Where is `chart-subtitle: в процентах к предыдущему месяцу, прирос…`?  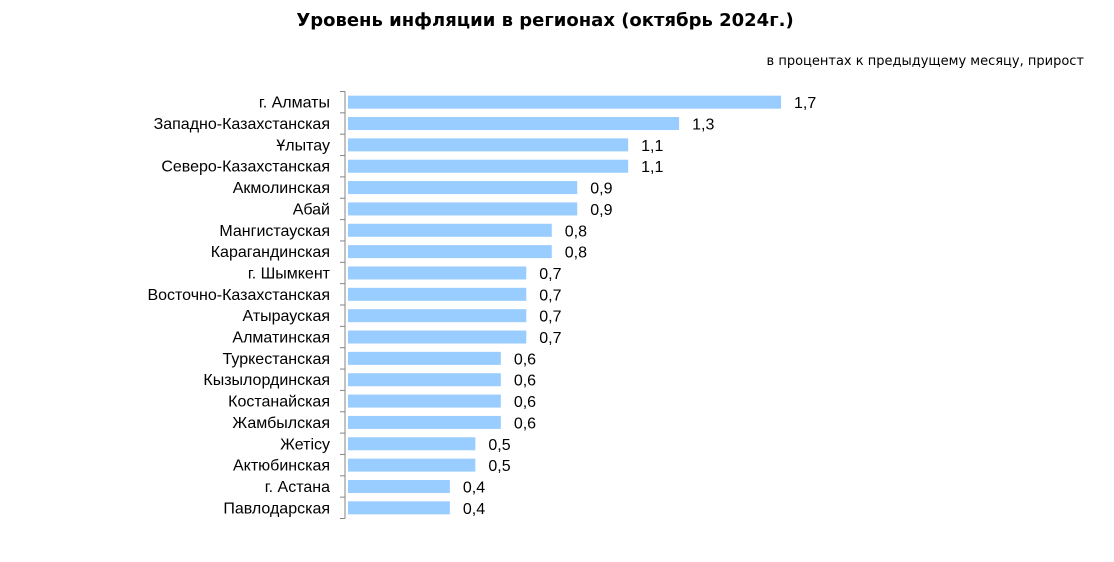 chart-subtitle: в процентах к предыдущему месяцу, прирос… is located at coordinates (925, 61).